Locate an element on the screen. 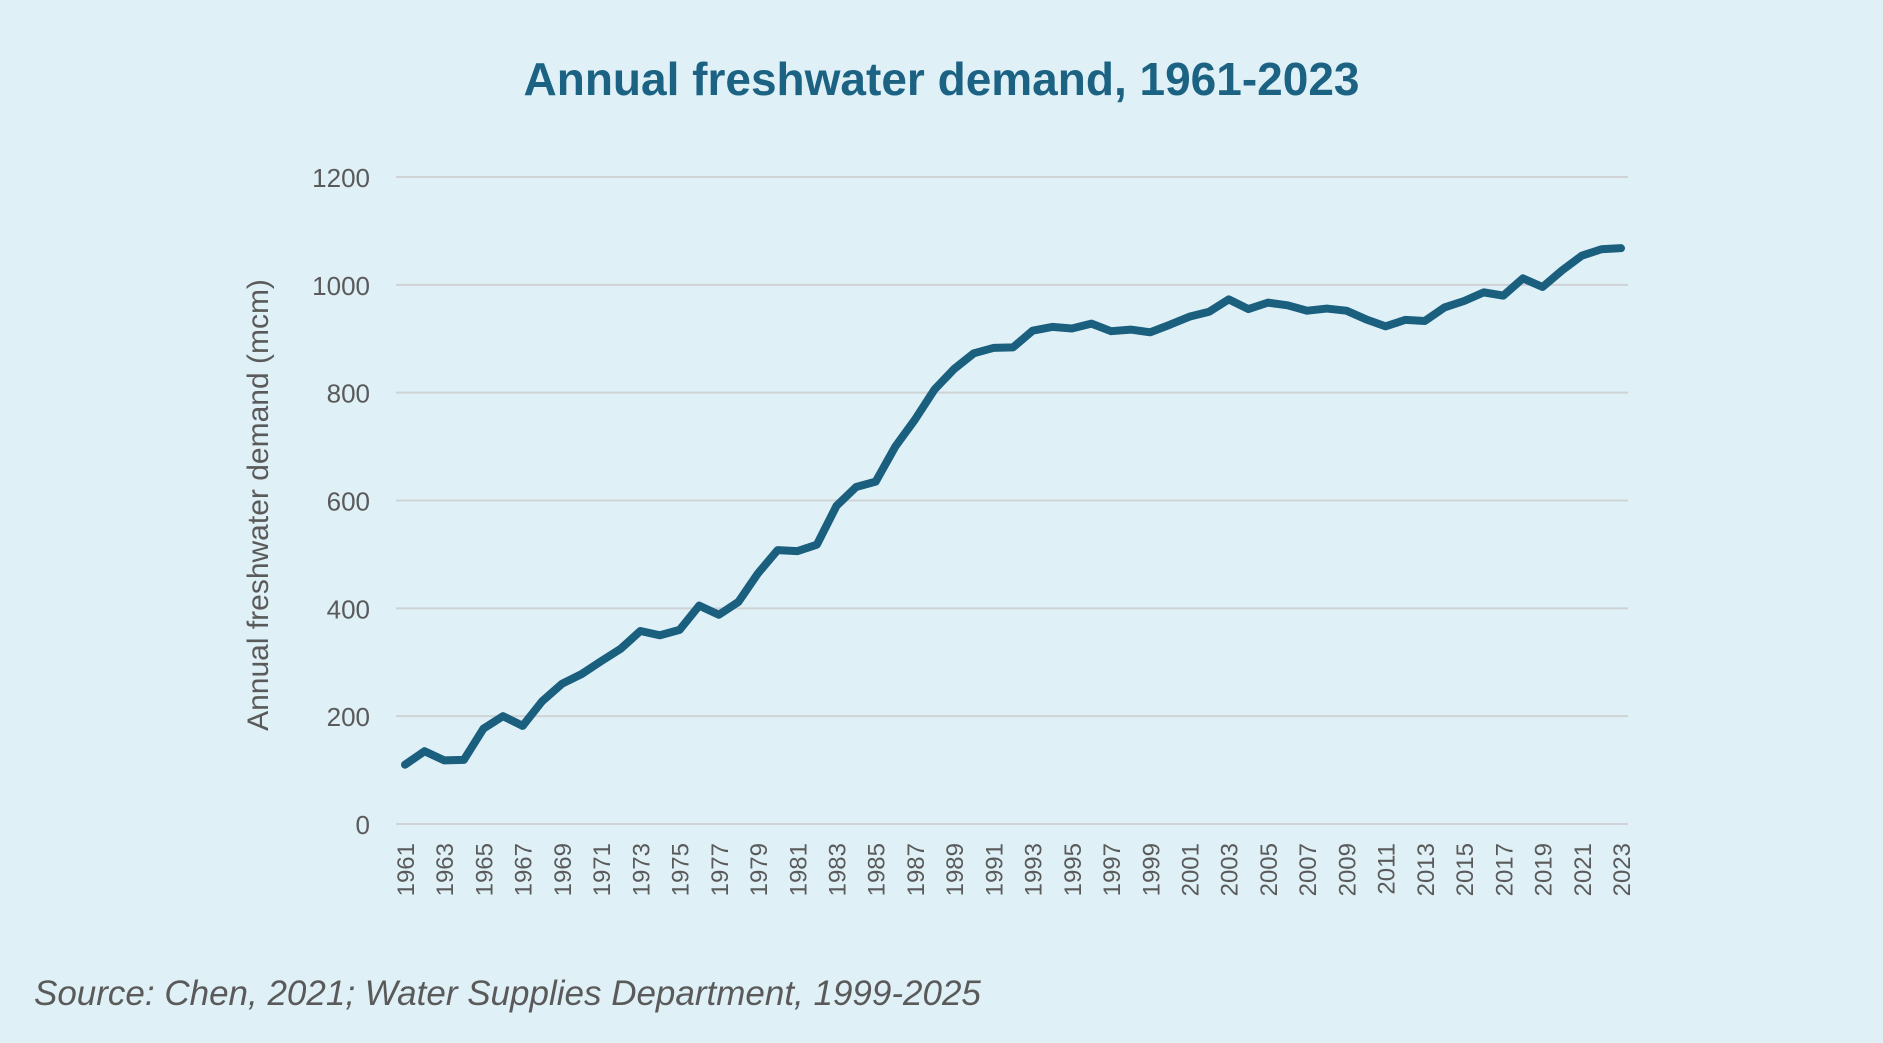 This screenshot has width=1883, height=1043. x-tick-label: 2007 is located at coordinates (1308, 869).